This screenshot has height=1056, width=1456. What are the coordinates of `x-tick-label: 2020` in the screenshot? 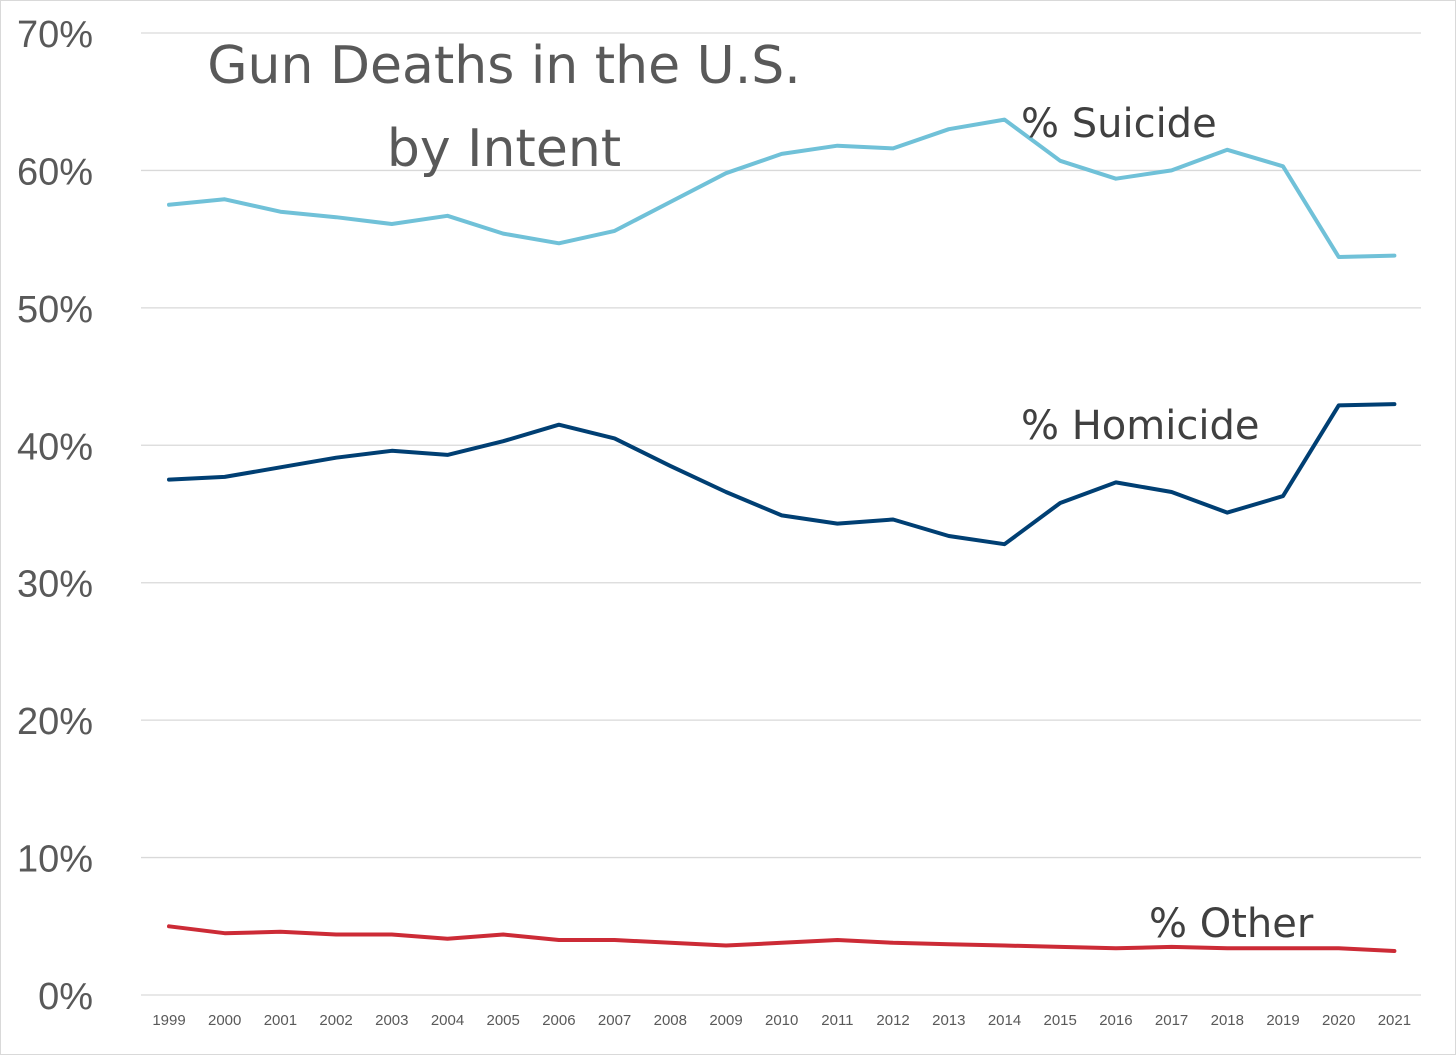 It's located at (1338, 1020).